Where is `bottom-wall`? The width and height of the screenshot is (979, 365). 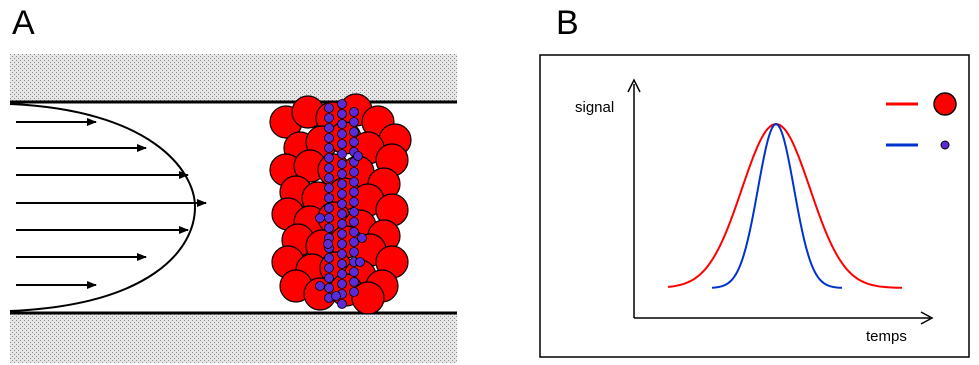 bottom-wall is located at coordinates (233, 338).